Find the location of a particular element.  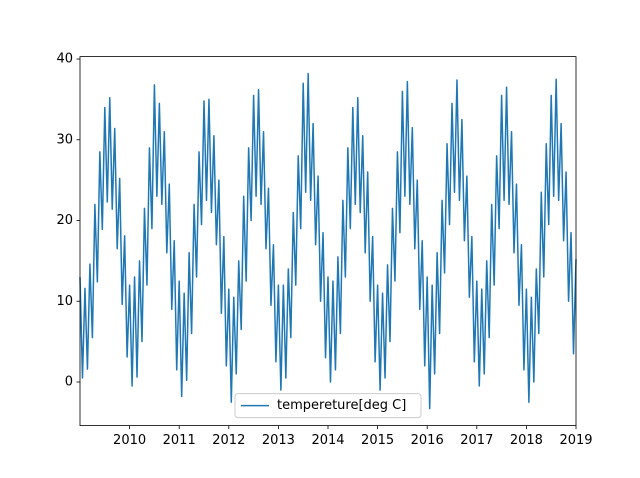

x-tick-label: 2012 is located at coordinates (228, 440).